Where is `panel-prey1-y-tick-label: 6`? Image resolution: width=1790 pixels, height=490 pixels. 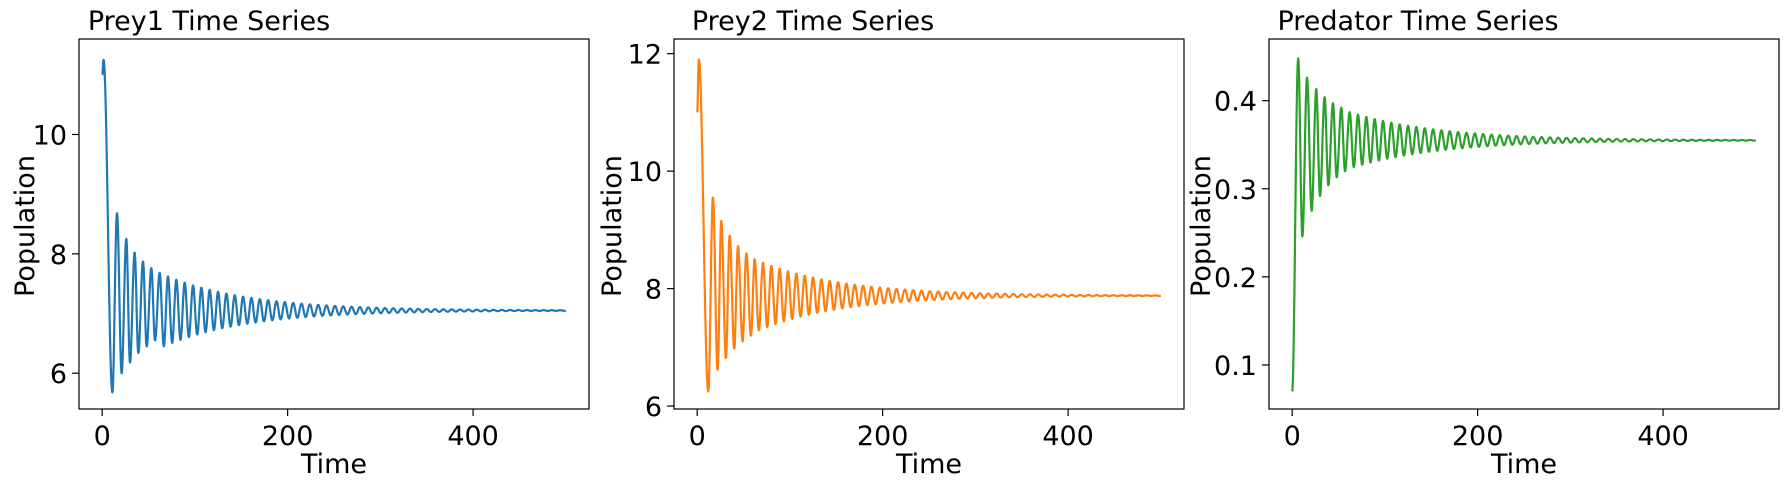
panel-prey1-y-tick-label: 6 is located at coordinates (58, 374).